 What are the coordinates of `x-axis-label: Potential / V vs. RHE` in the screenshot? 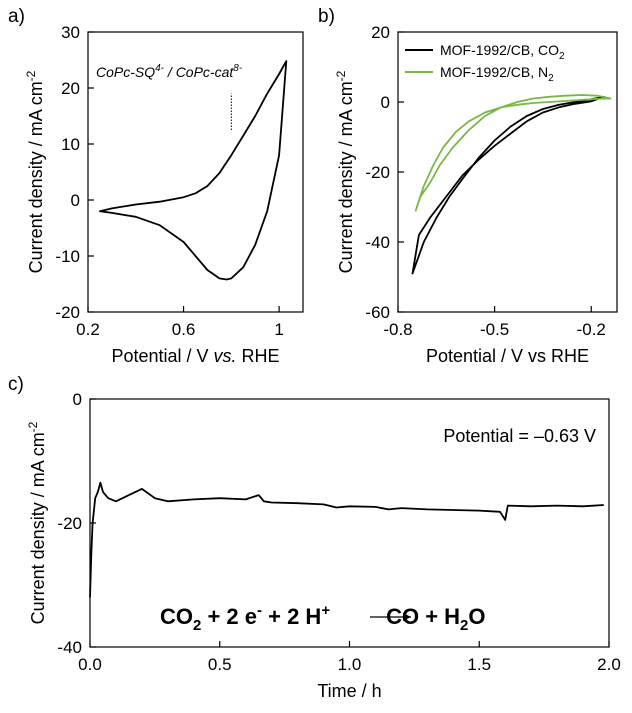 It's located at (195, 356).